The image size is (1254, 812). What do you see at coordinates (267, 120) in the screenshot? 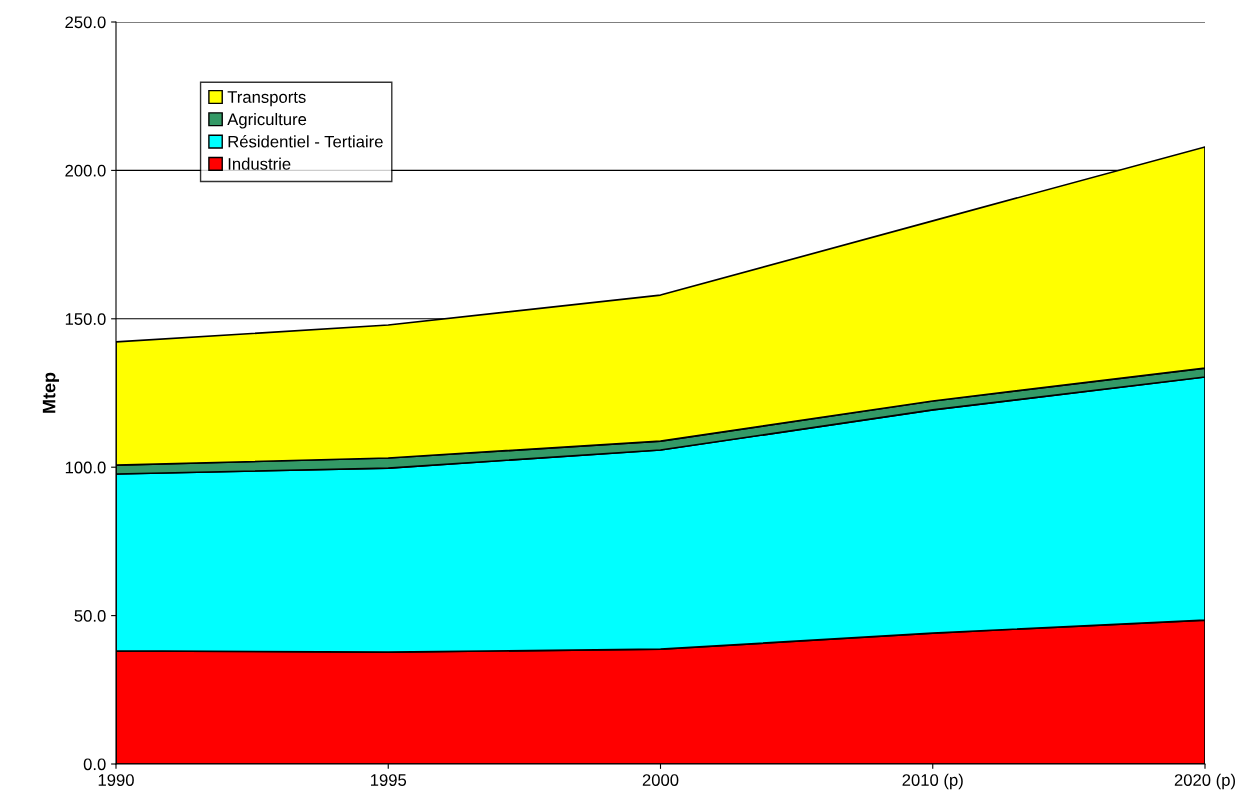
I see `legend-label: Agriculture` at bounding box center [267, 120].